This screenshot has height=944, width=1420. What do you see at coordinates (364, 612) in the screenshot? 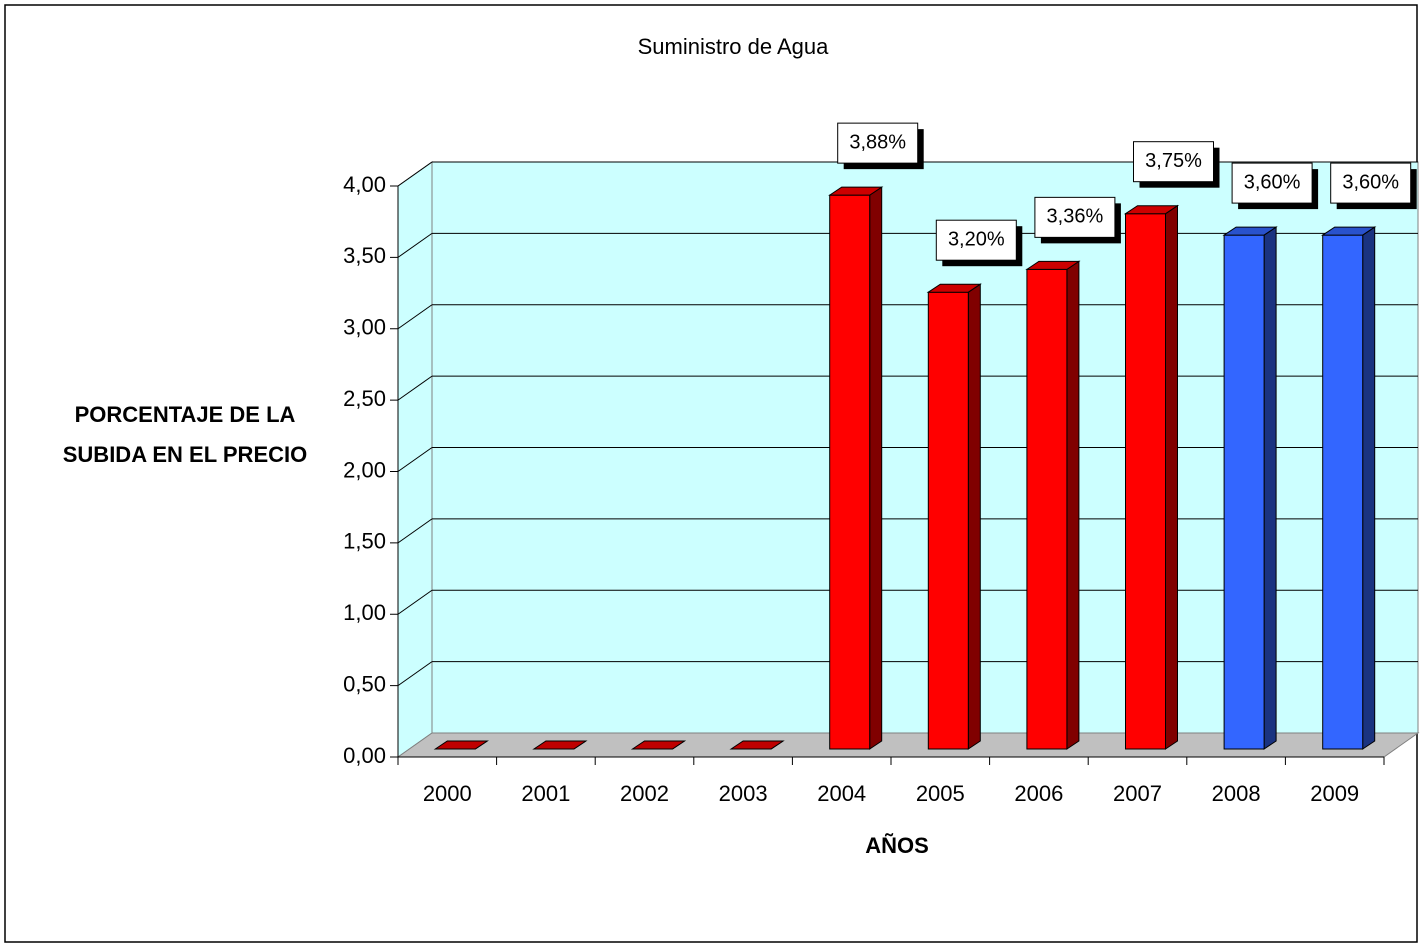
I see `y-tick-label: 1,00` at bounding box center [364, 612].